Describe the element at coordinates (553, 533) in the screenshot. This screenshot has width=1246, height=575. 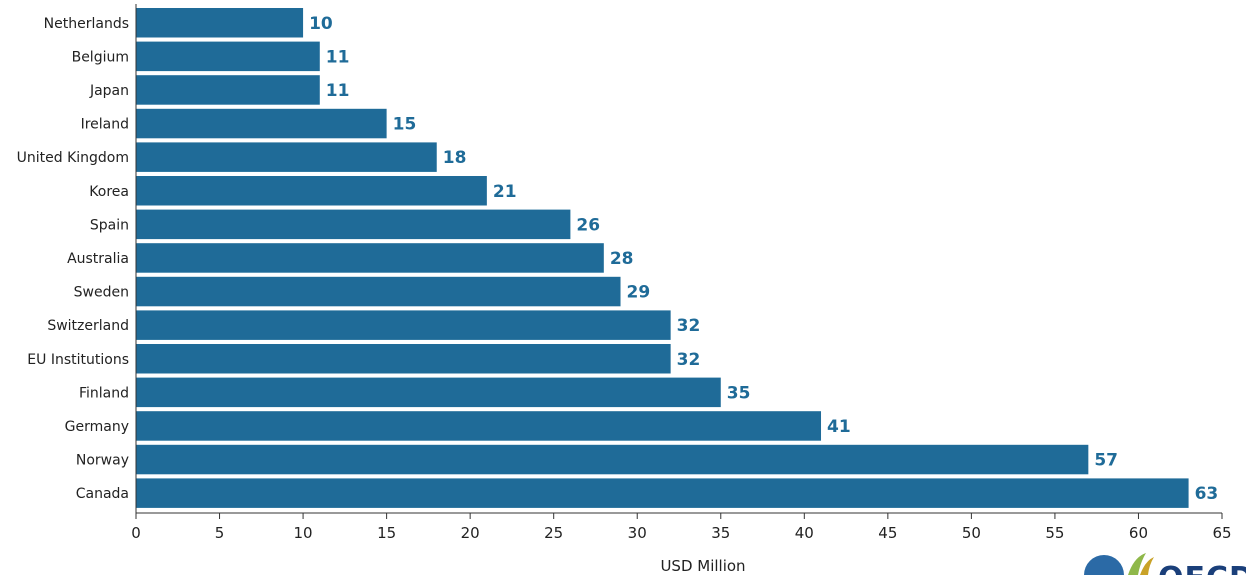
I see `x-tick-label-25: 25` at that location.